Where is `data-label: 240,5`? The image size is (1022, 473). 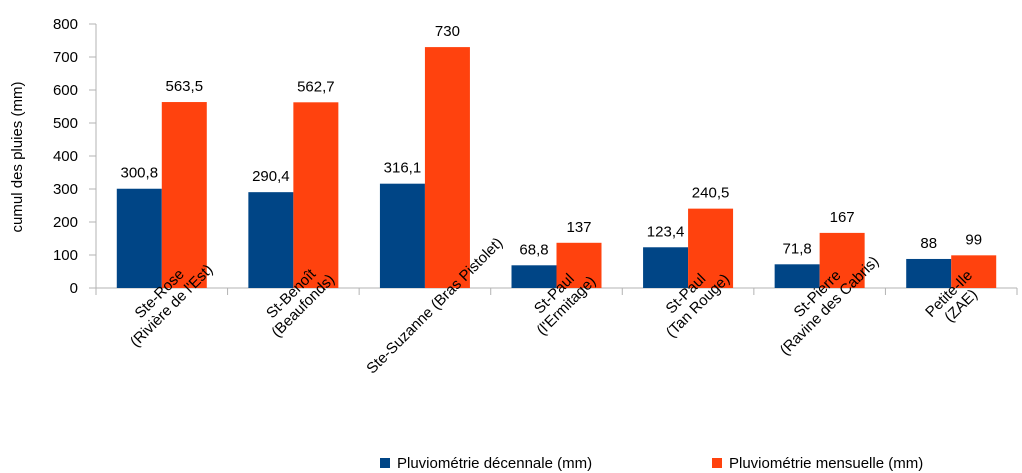
data-label: 240,5 is located at coordinates (711, 193).